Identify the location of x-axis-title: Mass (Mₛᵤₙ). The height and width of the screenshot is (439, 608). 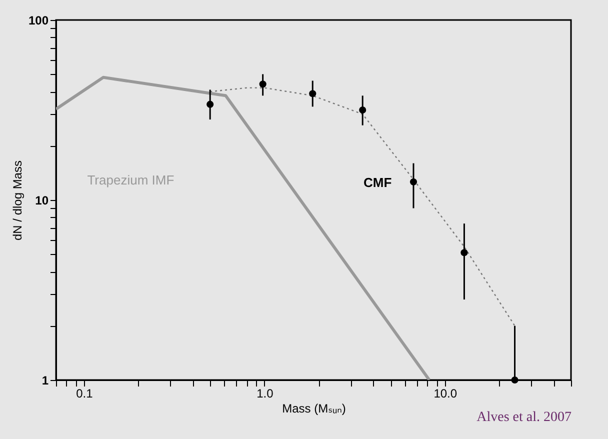
(314, 409).